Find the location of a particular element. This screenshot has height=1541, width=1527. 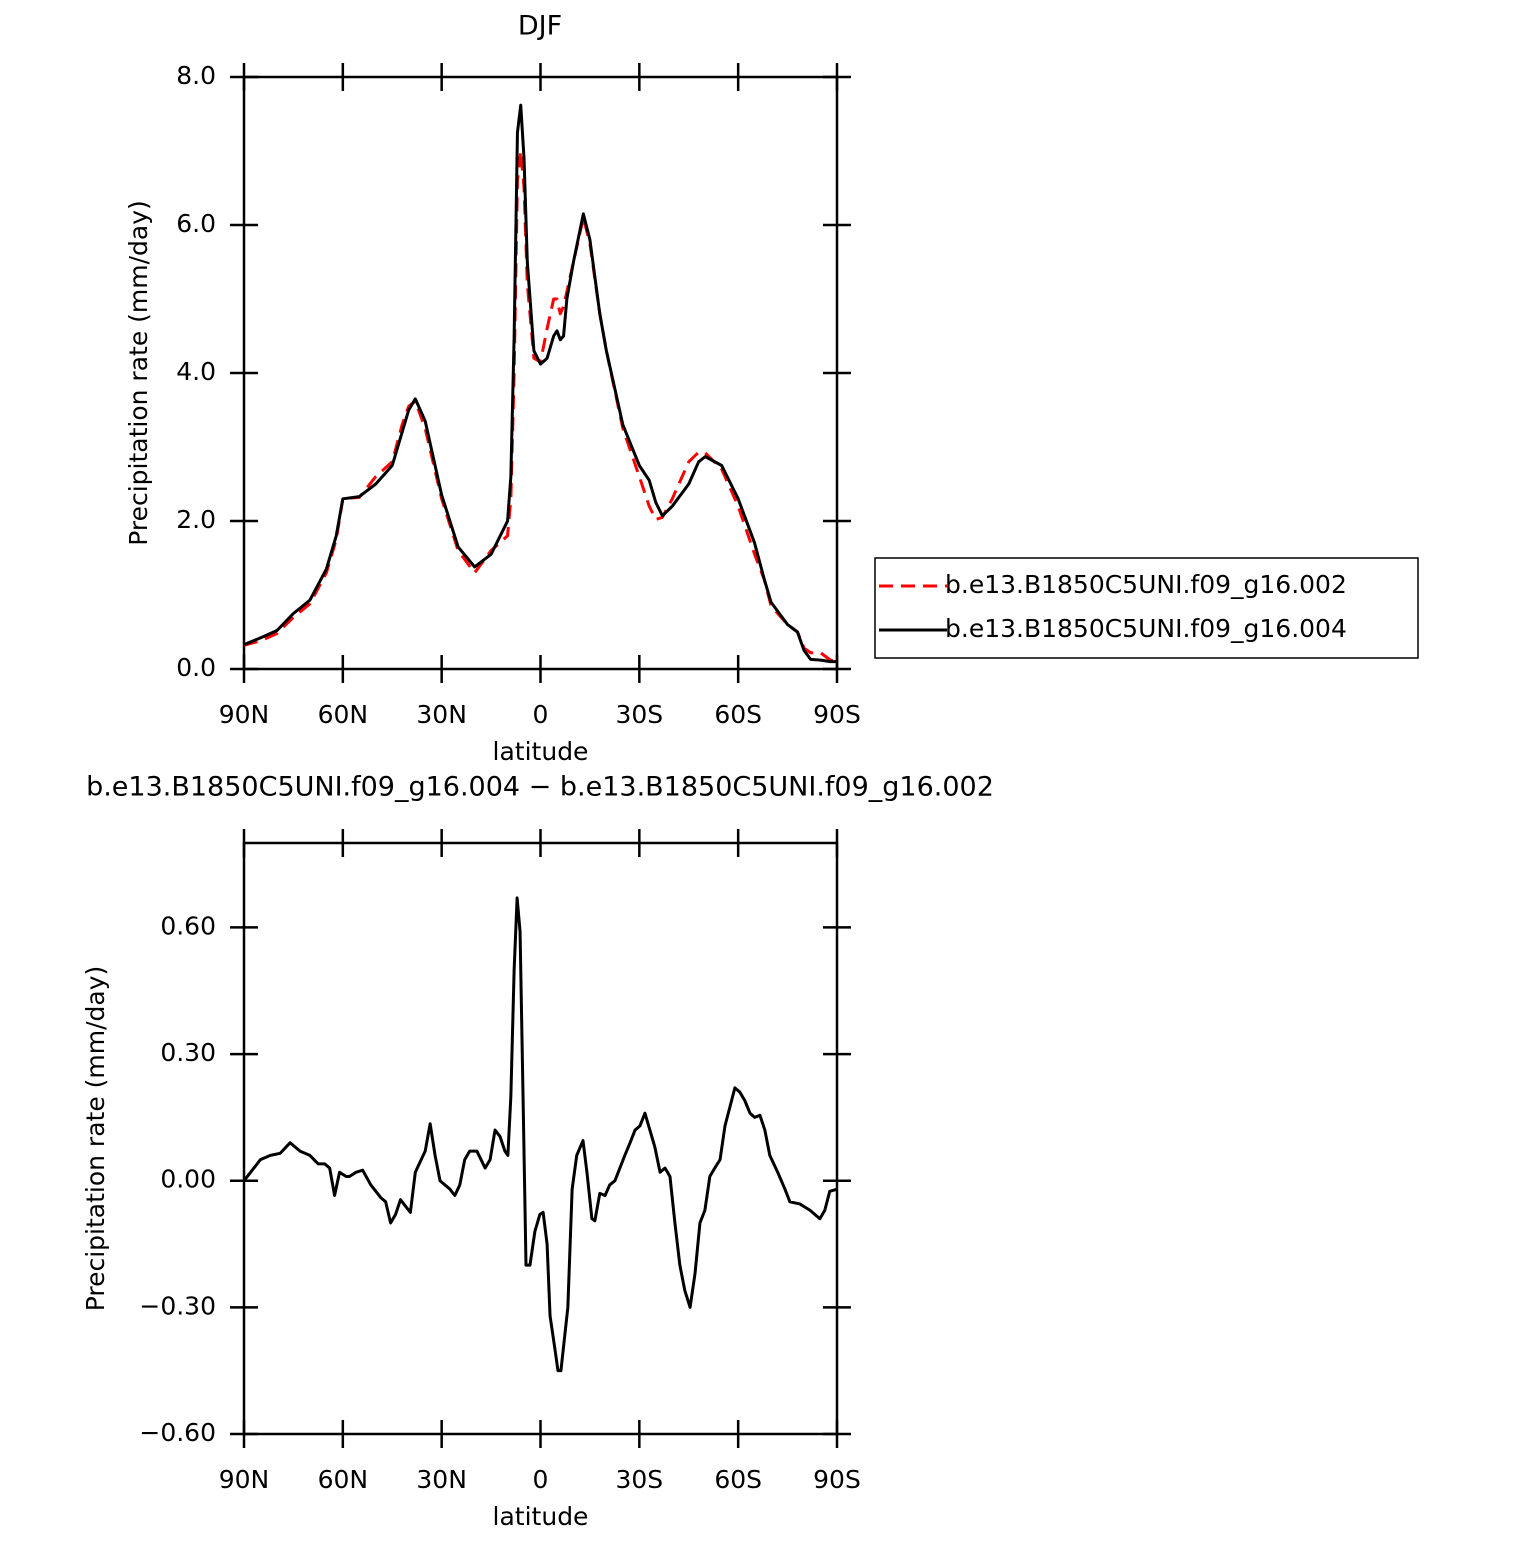

legend-box is located at coordinates (1146, 608).